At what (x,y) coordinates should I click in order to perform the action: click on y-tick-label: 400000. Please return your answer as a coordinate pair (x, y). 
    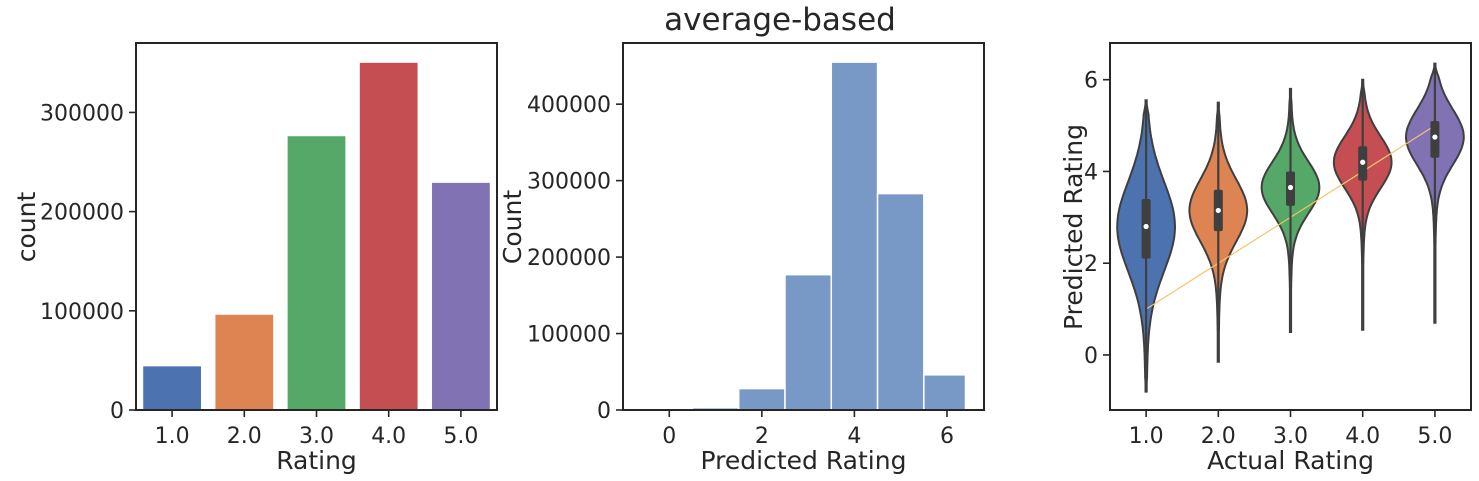
    Looking at the image, I should click on (569, 105).